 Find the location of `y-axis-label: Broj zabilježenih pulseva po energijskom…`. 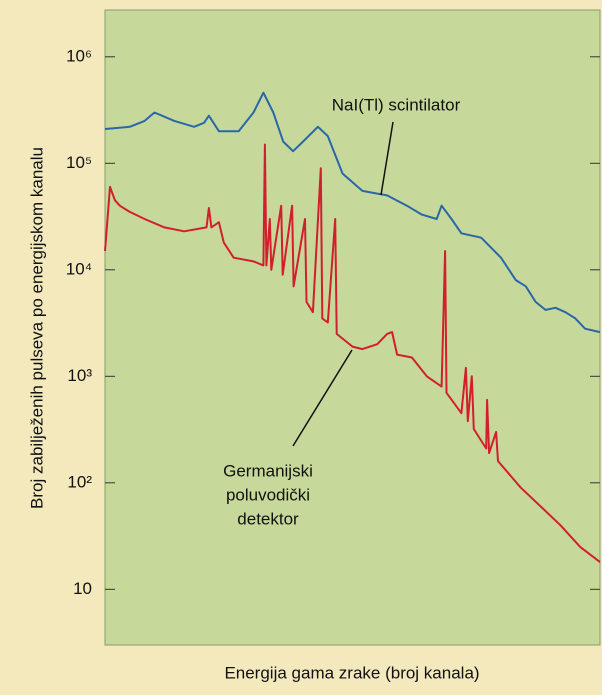

y-axis-label: Broj zabilježenih pulseva po energijskom… is located at coordinates (36, 328).